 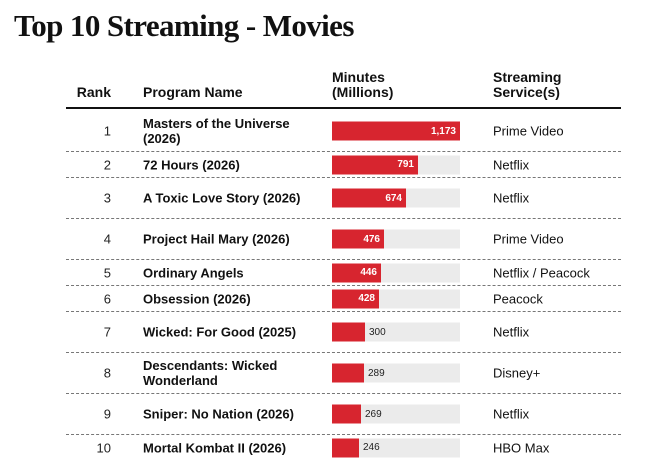 I want to click on bar-value-label: 674, so click(x=393, y=198).